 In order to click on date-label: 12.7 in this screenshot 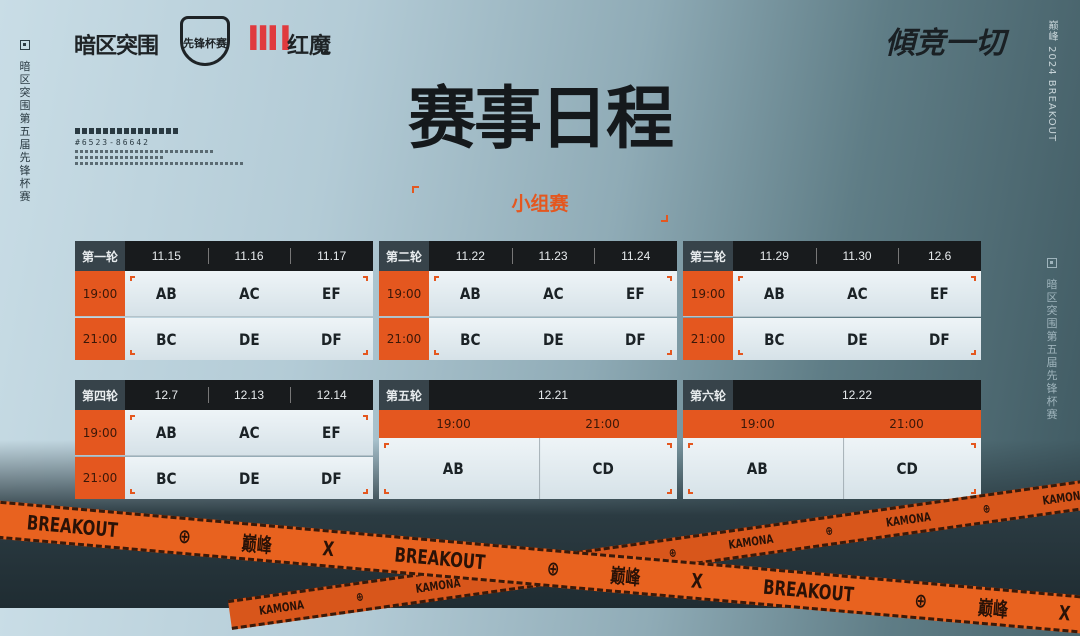, I will do `click(166, 395)`.